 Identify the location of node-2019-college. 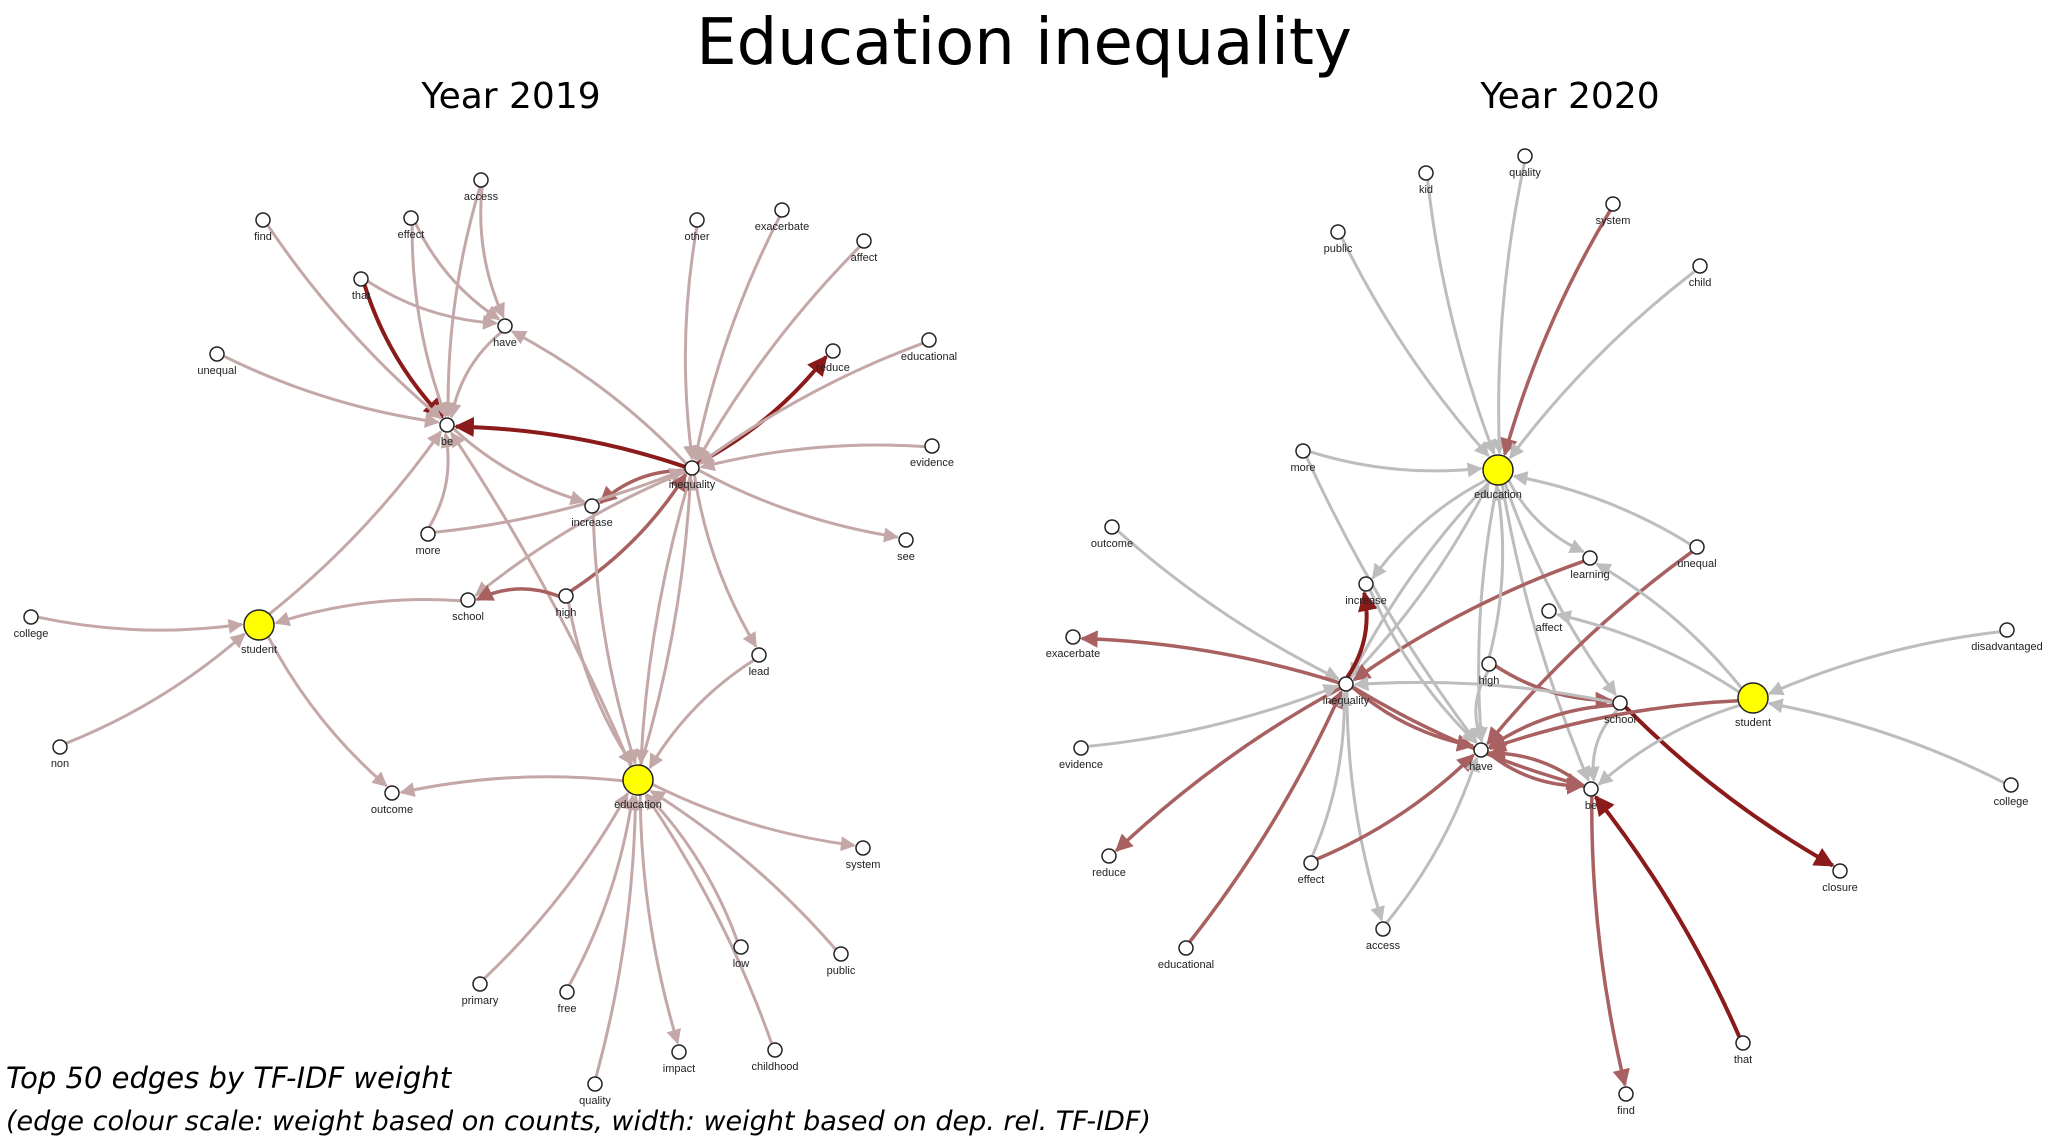
(31, 617).